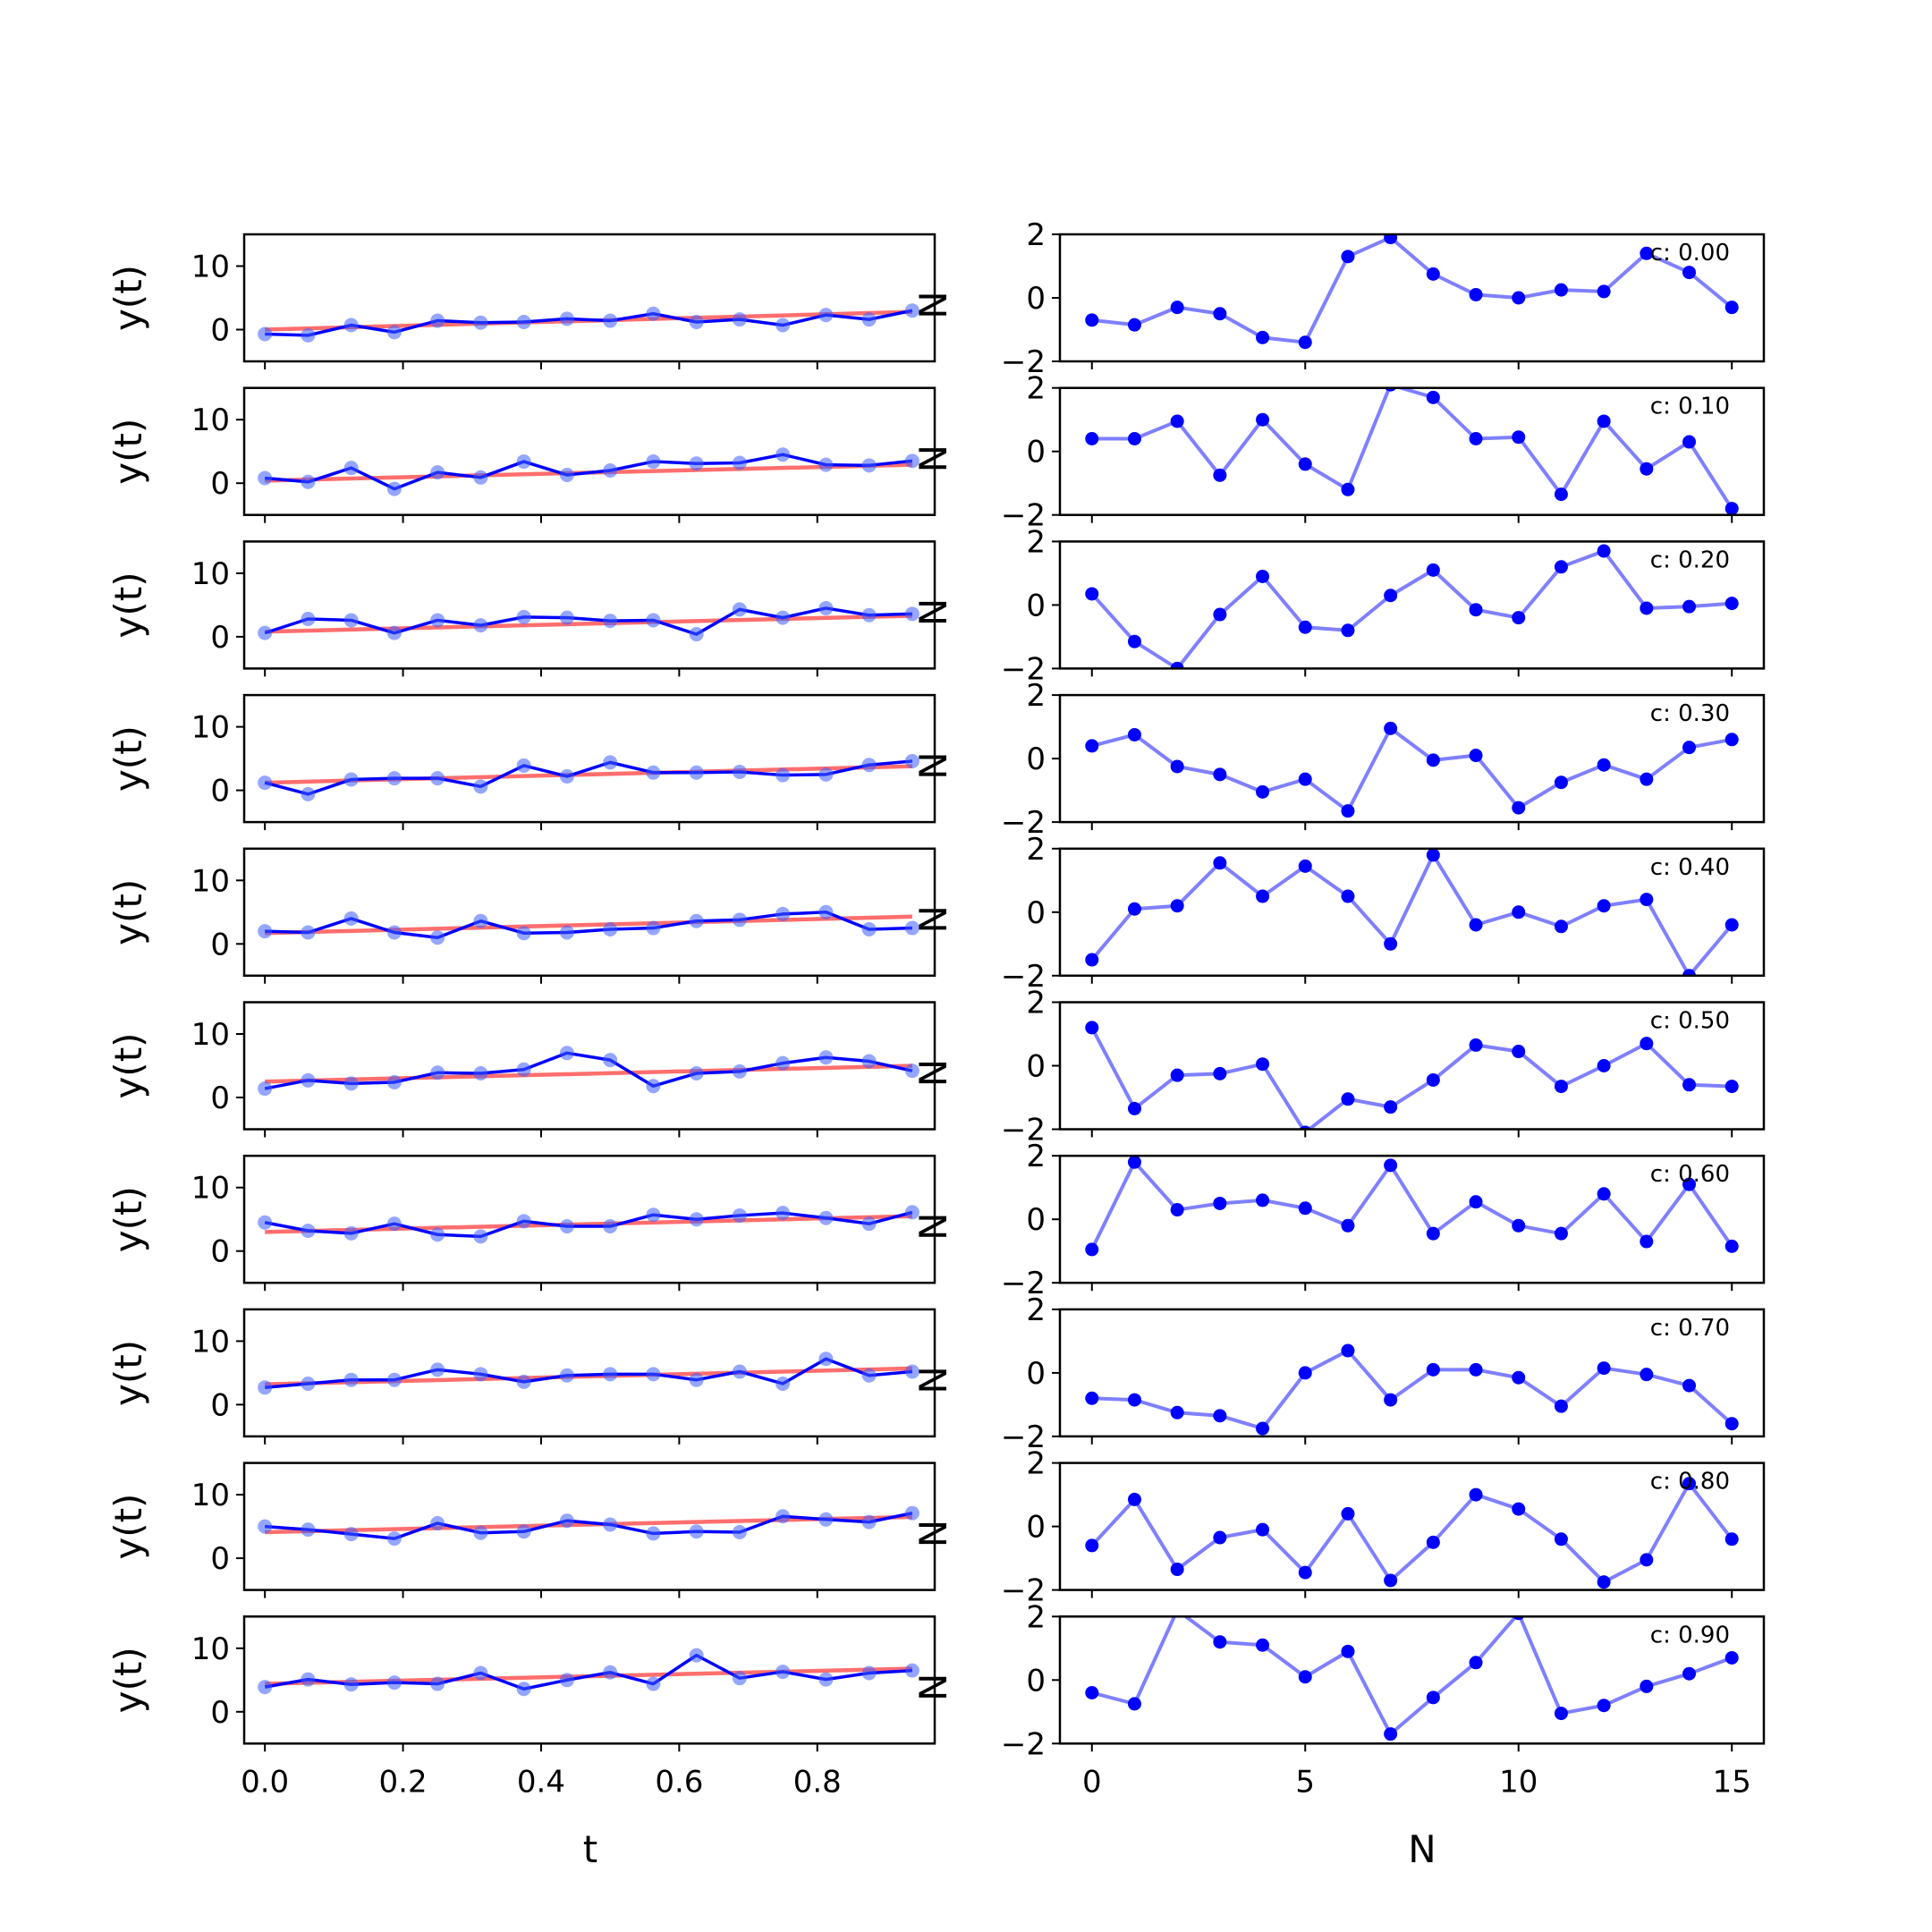 The image size is (1932, 1932). Describe the element at coordinates (1690, 867) in the screenshot. I see `c-value-annotation: c: 0.40` at that location.